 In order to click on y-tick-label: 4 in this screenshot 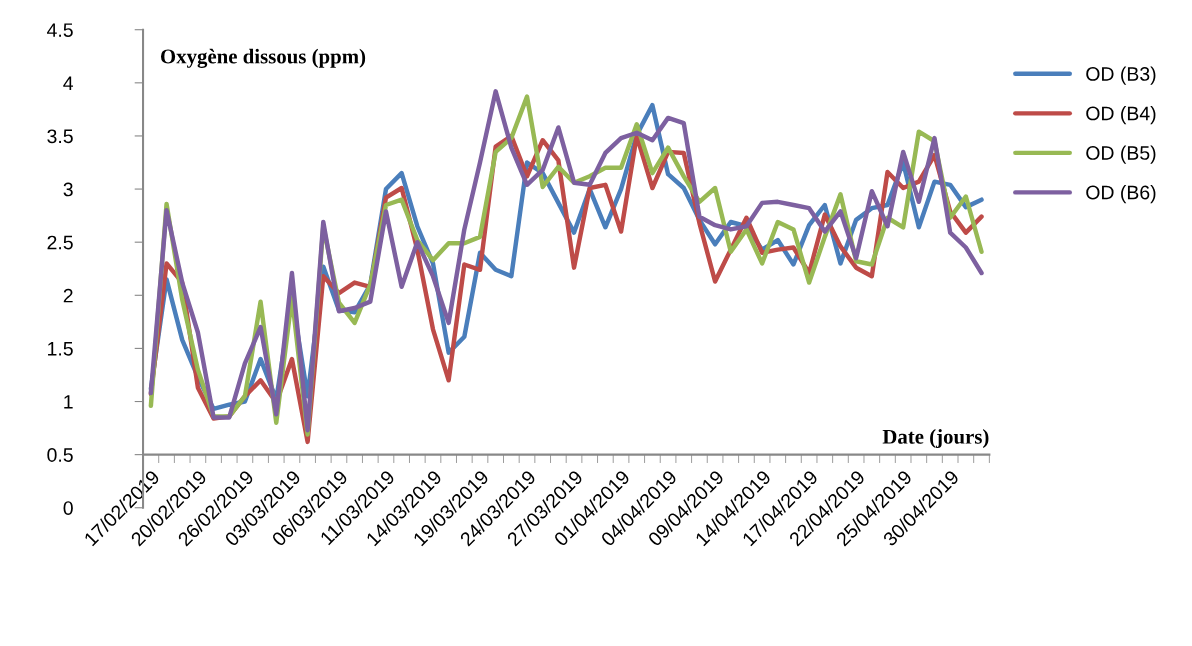, I will do `click(68, 83)`.